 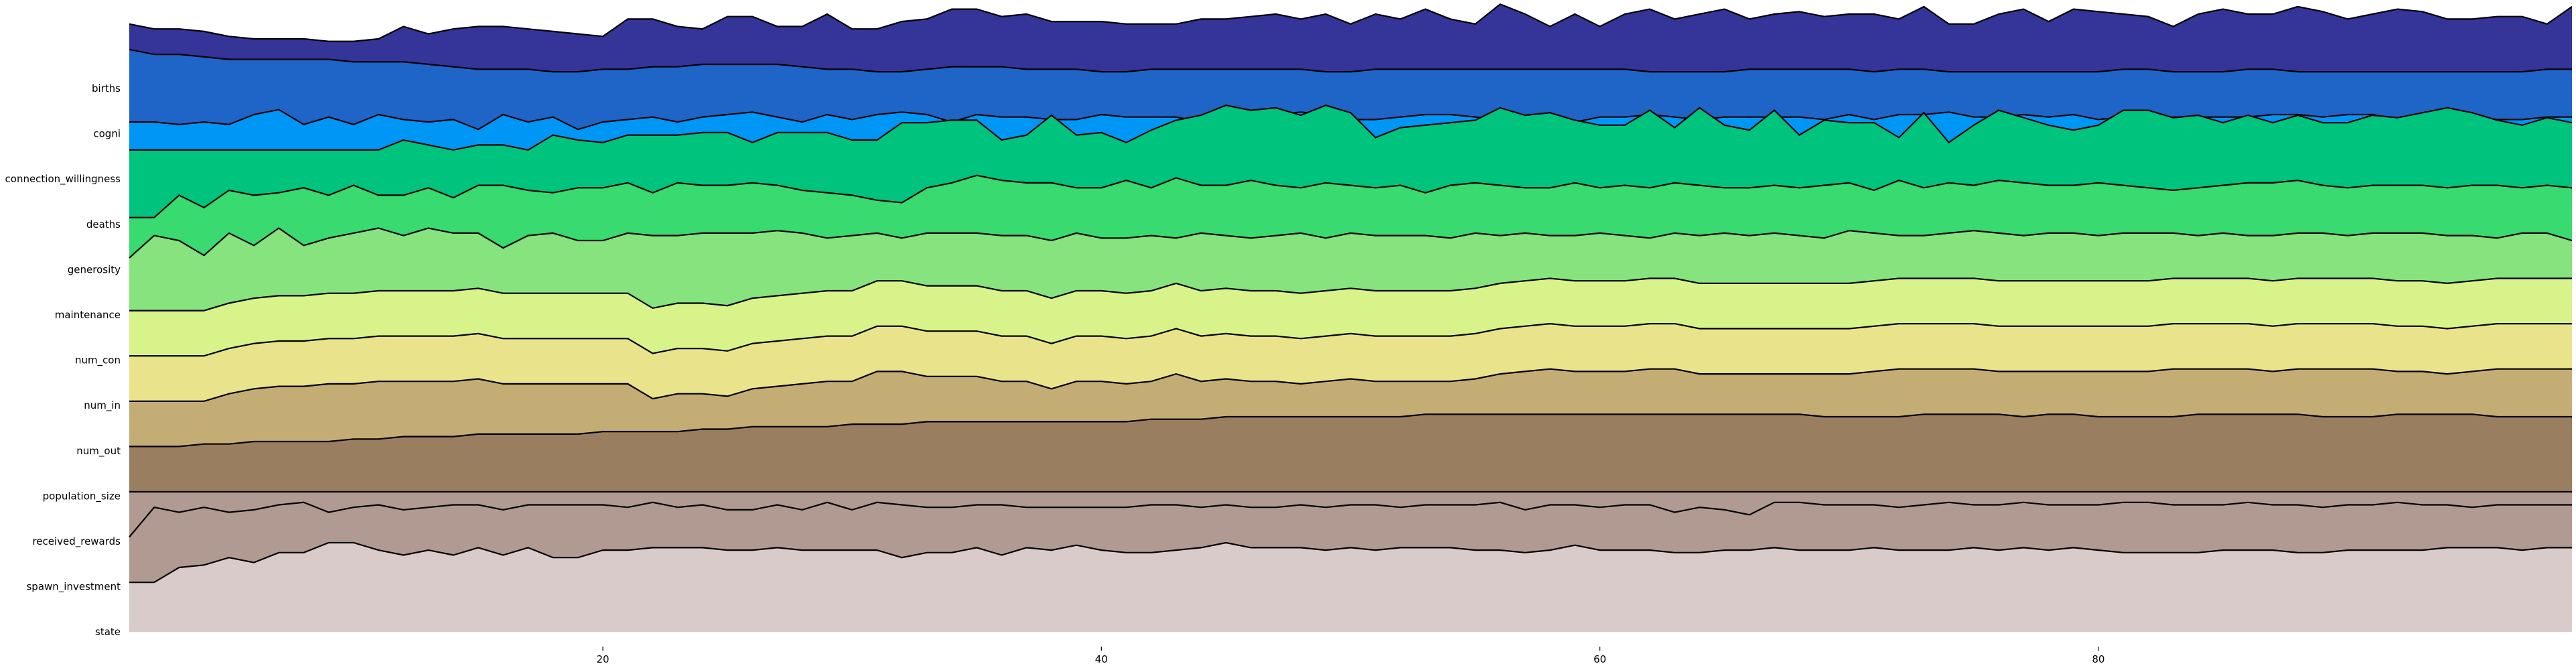 What do you see at coordinates (103, 224) in the screenshot?
I see `row-label-deaths: deaths` at bounding box center [103, 224].